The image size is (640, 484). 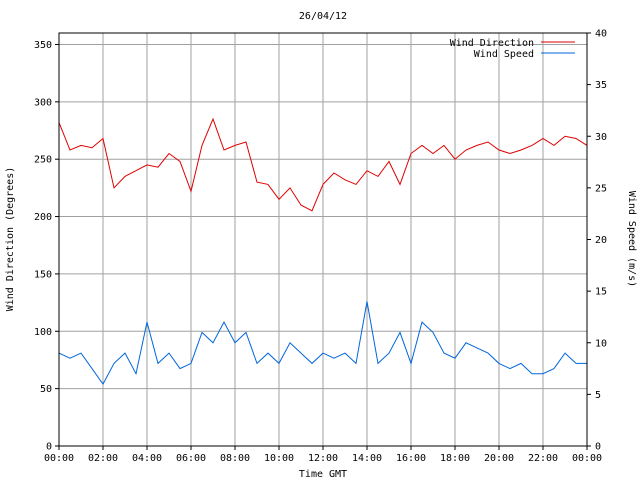 What do you see at coordinates (323, 16) in the screenshot?
I see `chart-title: 26/04/12` at bounding box center [323, 16].